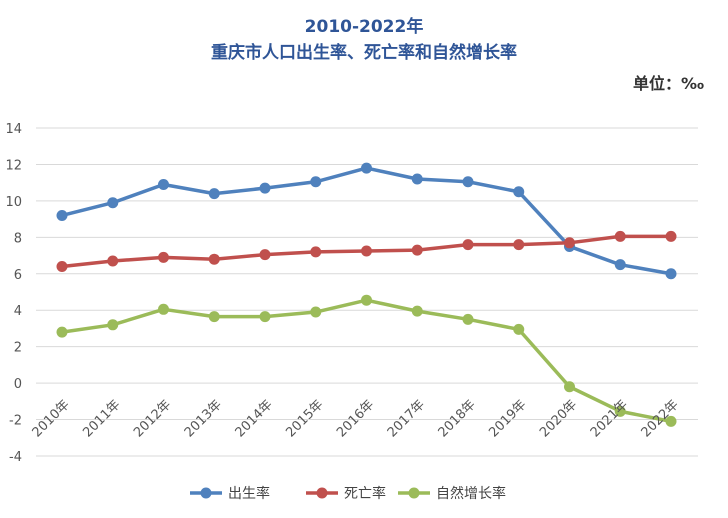  What do you see at coordinates (406, 418) in the screenshot?
I see `x-tick-label: 2017年` at bounding box center [406, 418].